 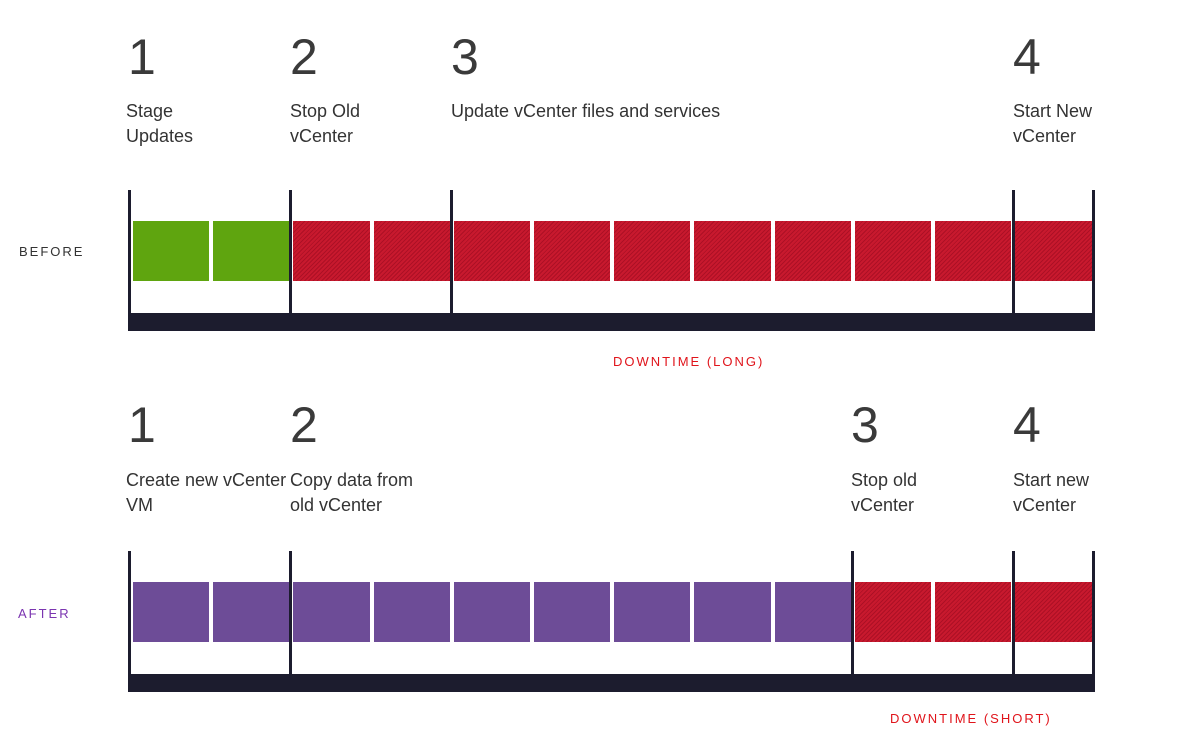 What do you see at coordinates (142, 425) in the screenshot?
I see `after-step-1-number: 1` at bounding box center [142, 425].